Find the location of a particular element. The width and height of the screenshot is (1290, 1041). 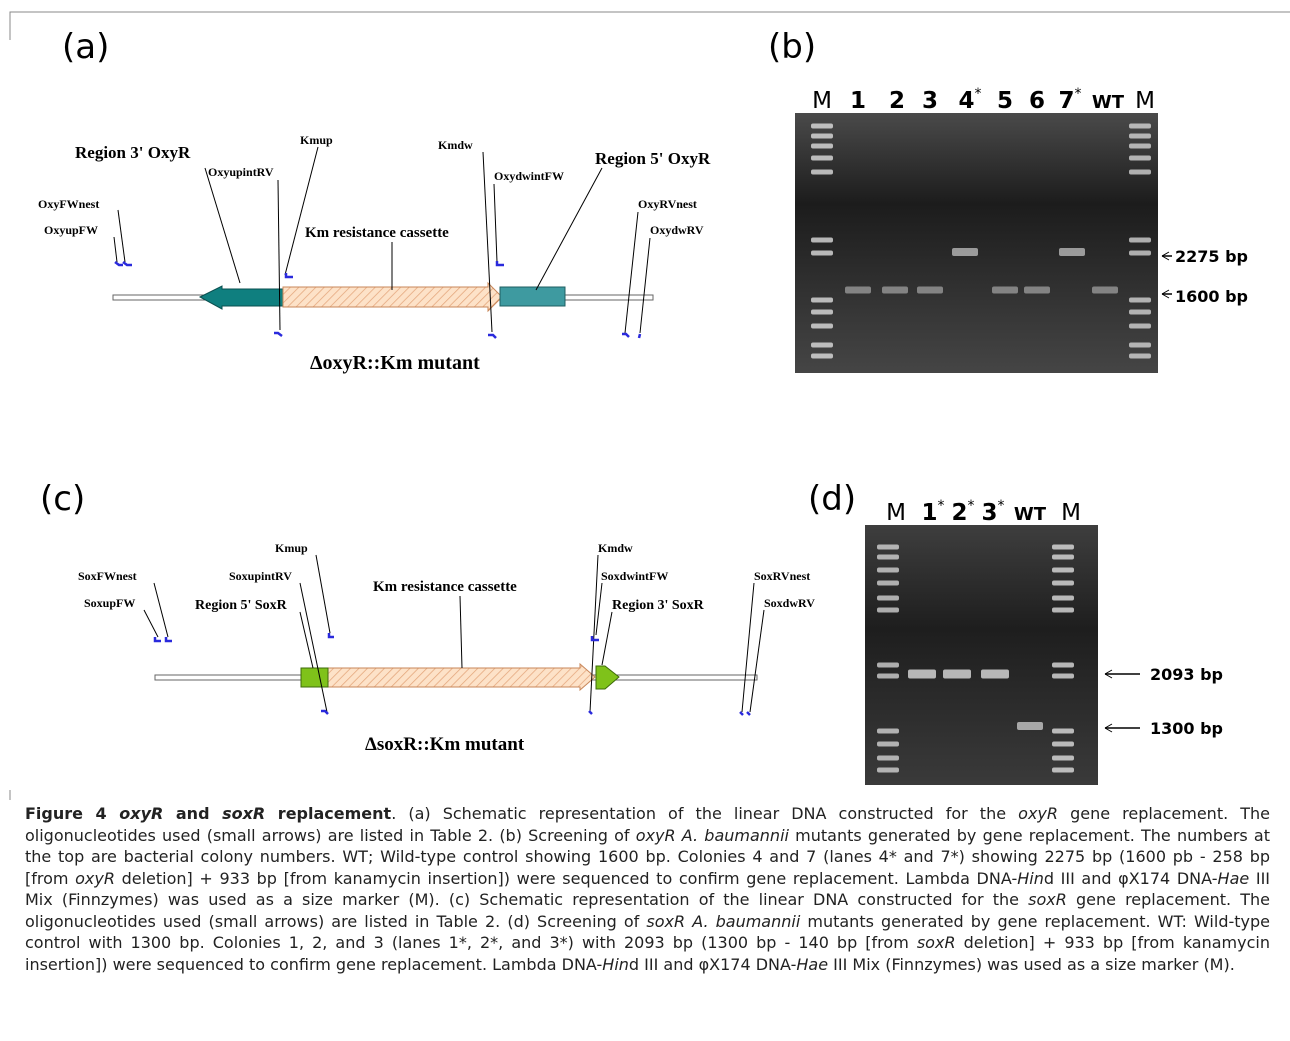

primer-label: OxyFWnest is located at coordinates (68, 204).